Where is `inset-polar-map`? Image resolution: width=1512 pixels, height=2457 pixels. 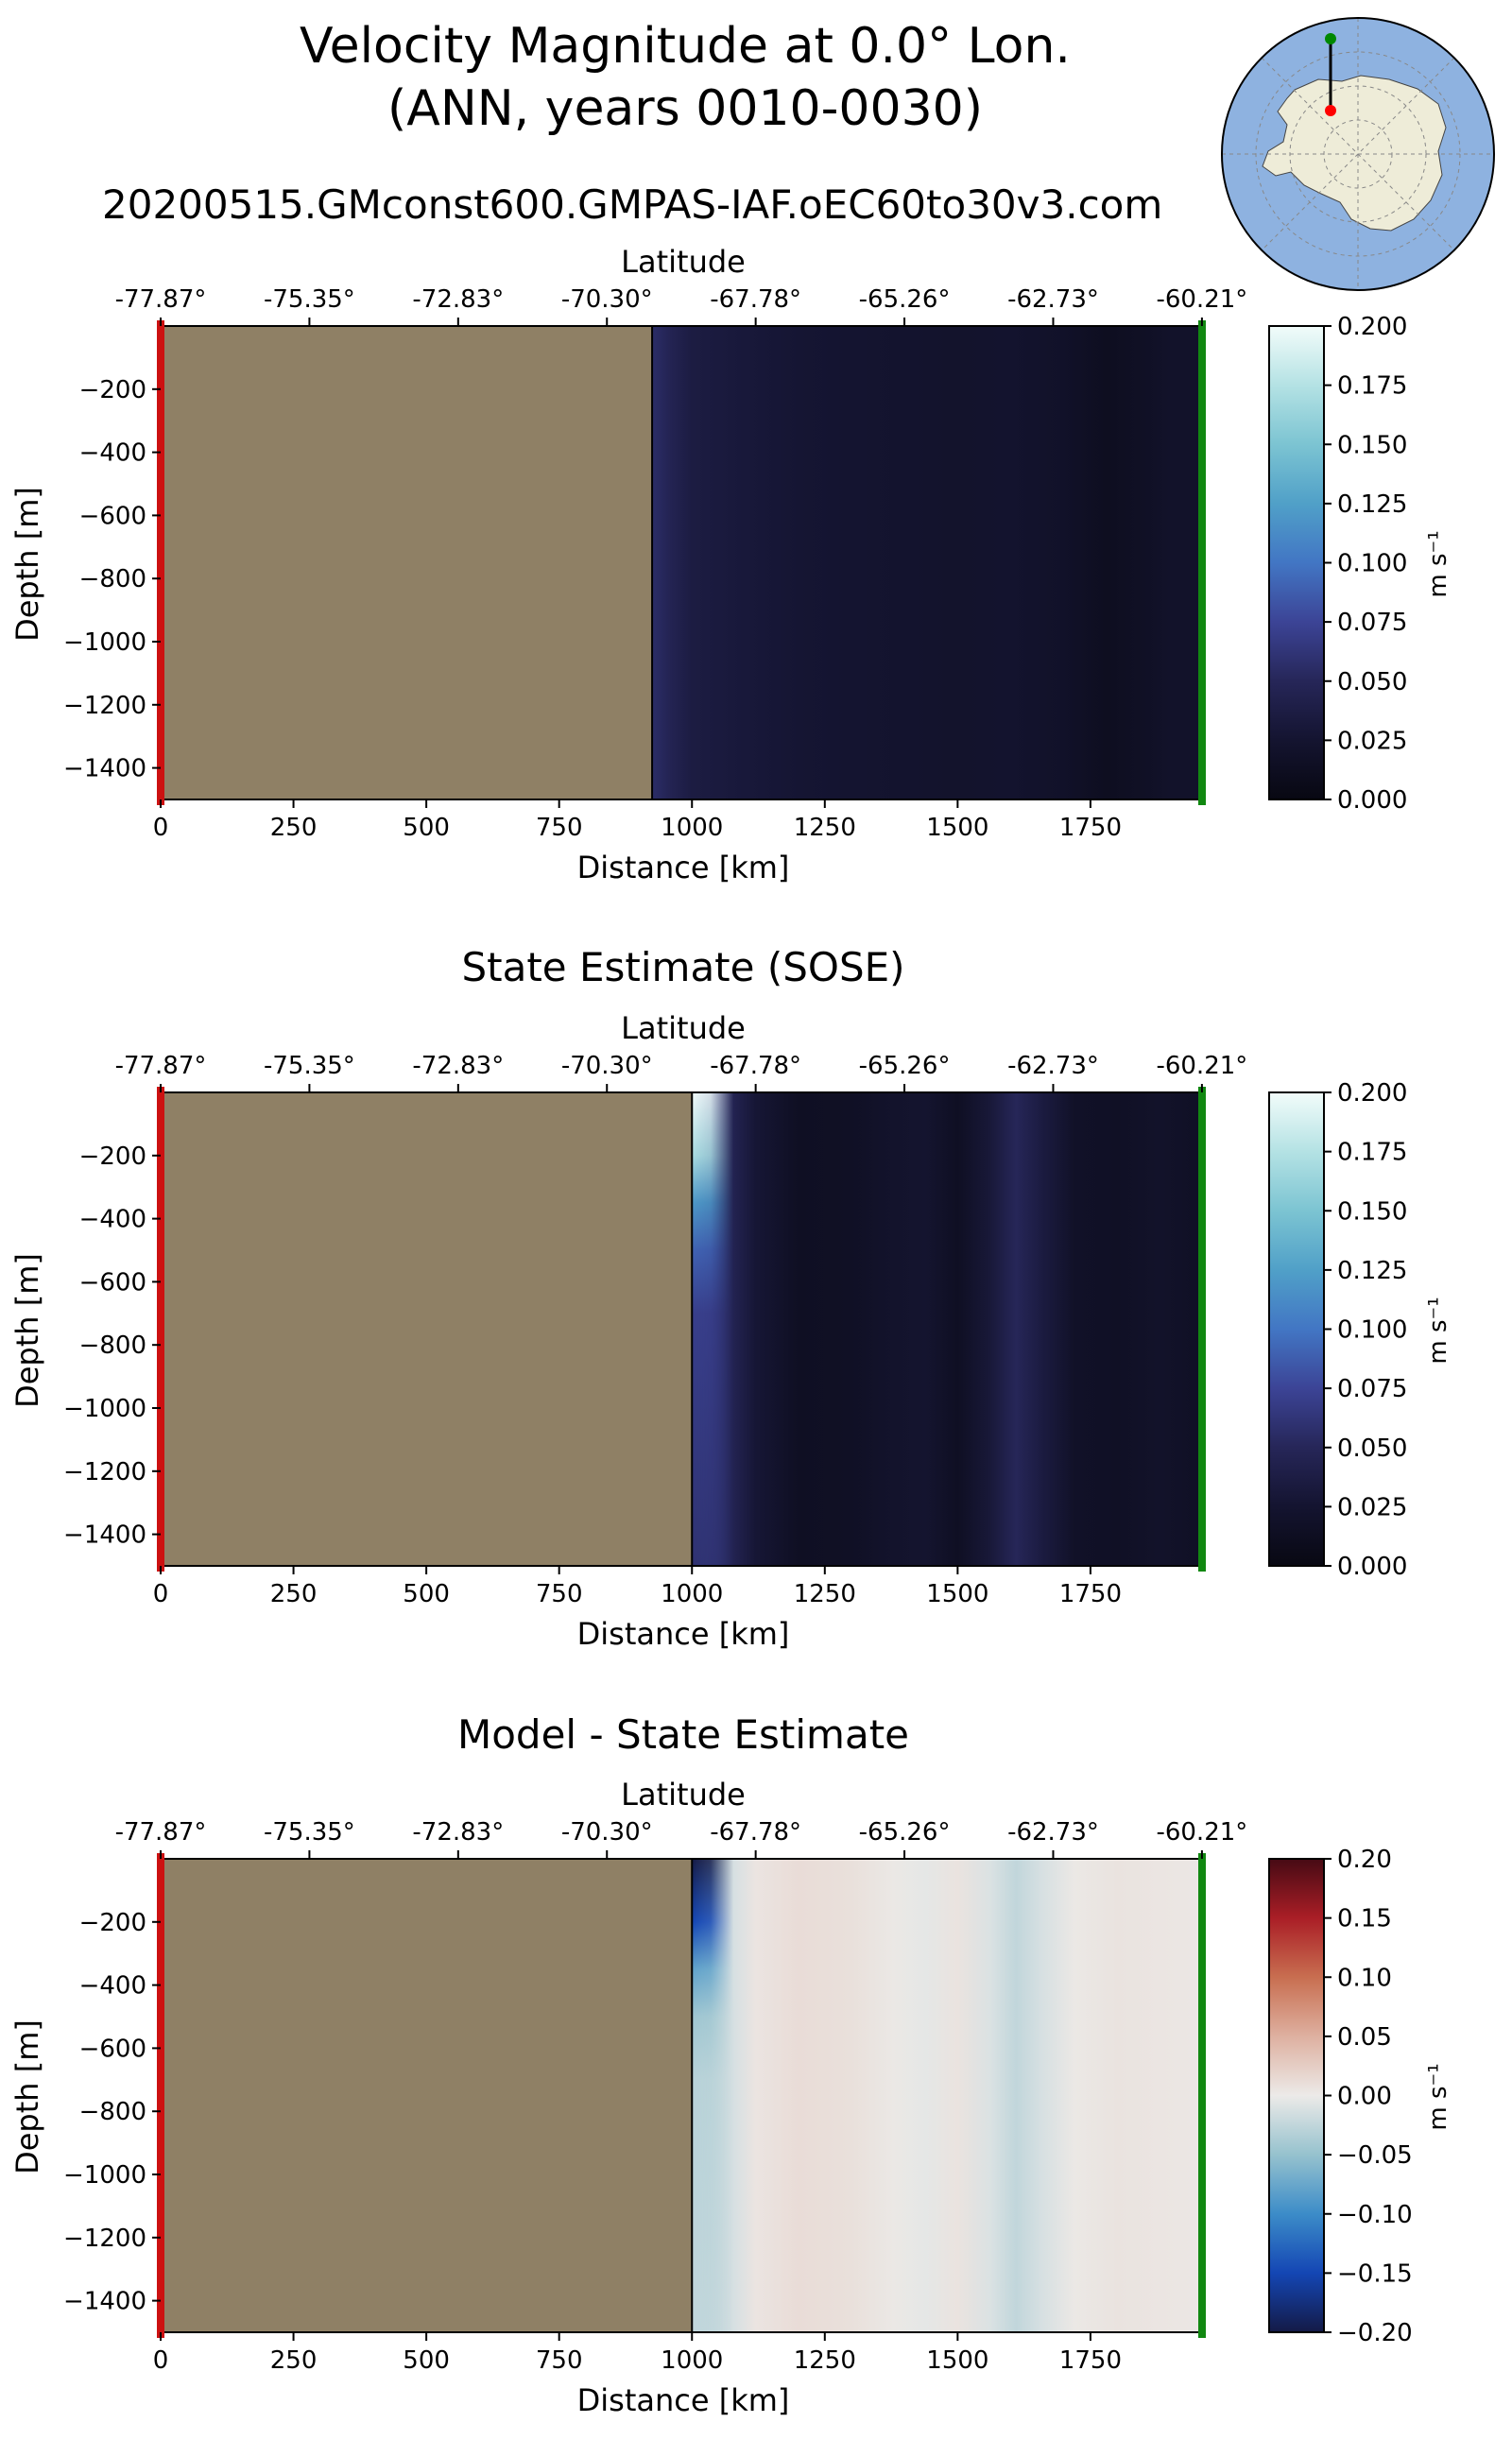
inset-polar-map is located at coordinates (1358, 154).